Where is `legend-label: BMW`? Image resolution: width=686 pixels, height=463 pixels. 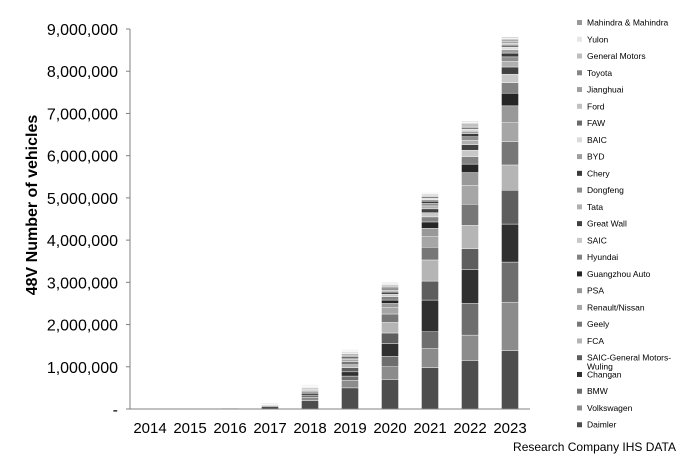
legend-label: BMW is located at coordinates (597, 391).